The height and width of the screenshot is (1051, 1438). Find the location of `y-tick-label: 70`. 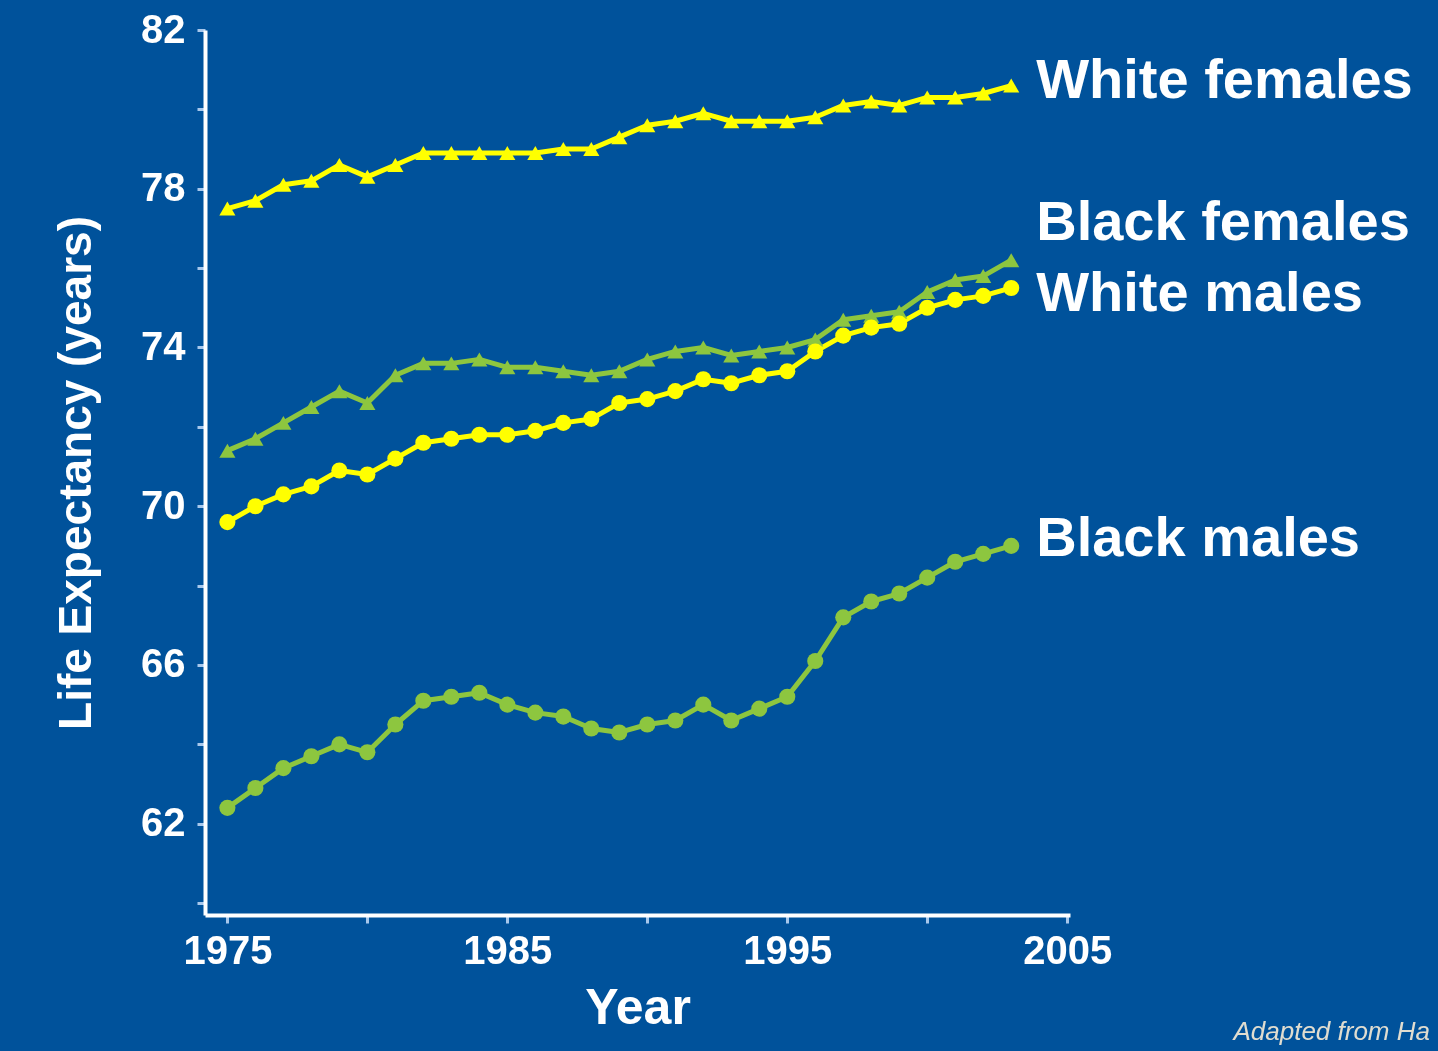

y-tick-label: 70 is located at coordinates (163, 504).